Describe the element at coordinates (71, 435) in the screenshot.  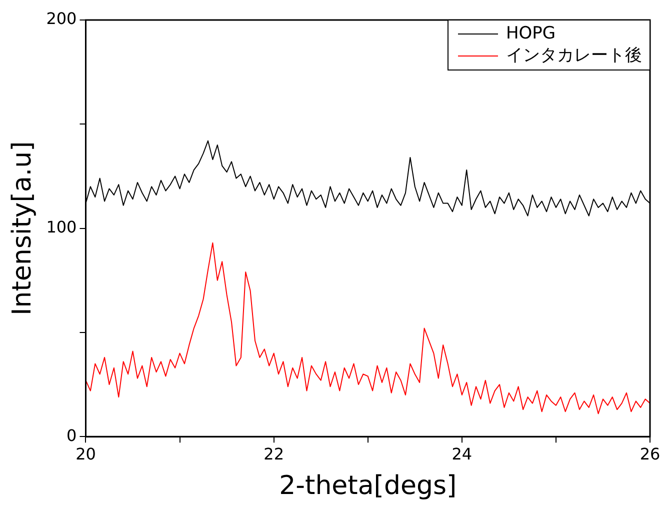
I see `y-tick-label: 0` at that location.